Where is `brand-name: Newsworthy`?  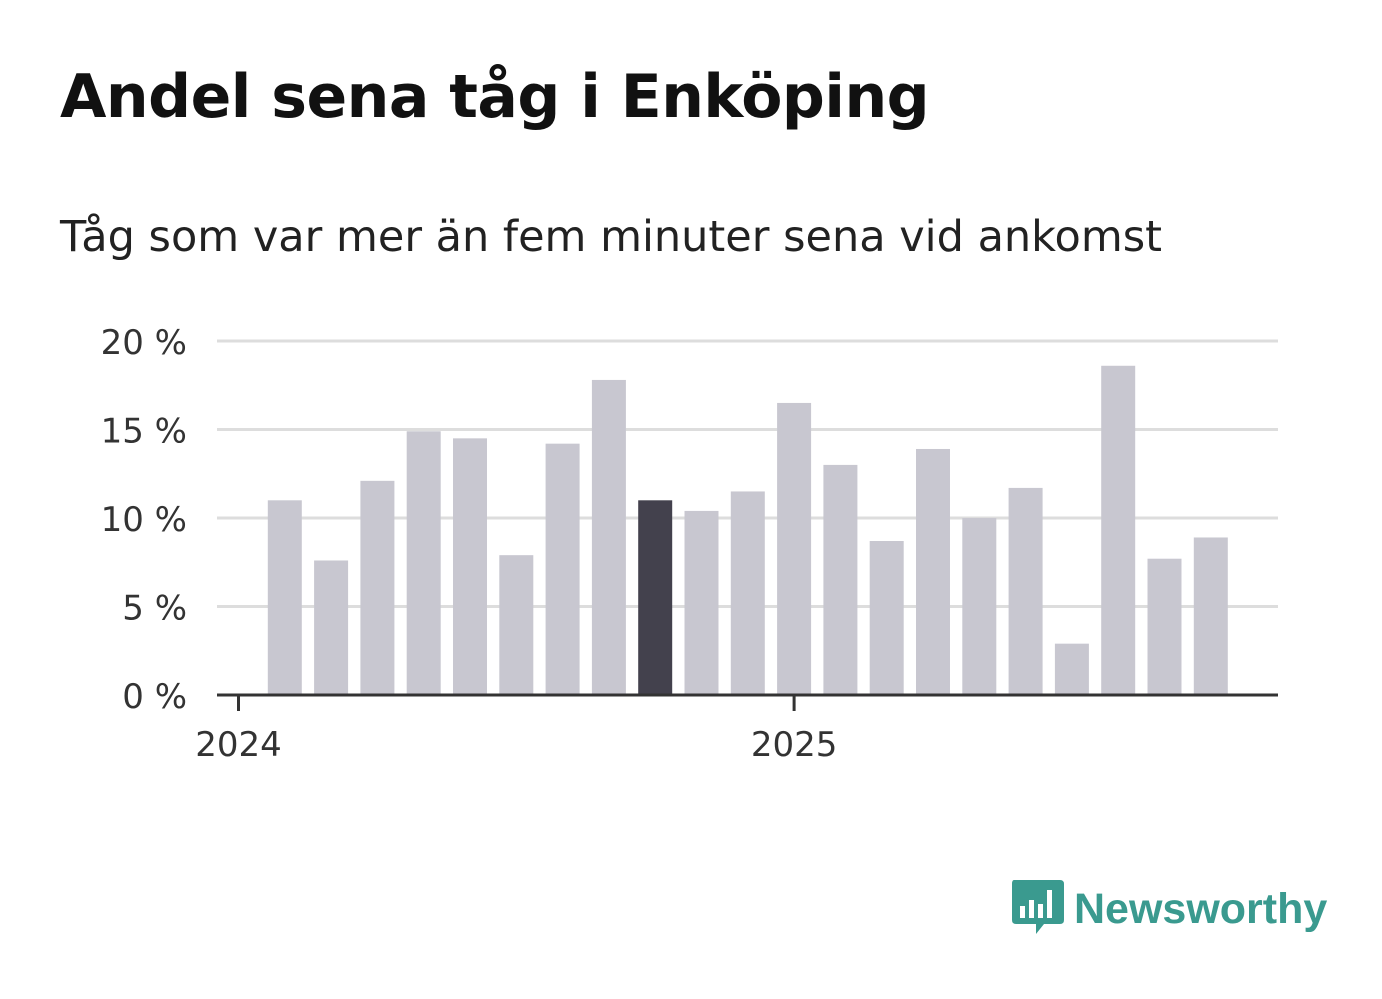
brand-name: Newsworthy is located at coordinates (1201, 908).